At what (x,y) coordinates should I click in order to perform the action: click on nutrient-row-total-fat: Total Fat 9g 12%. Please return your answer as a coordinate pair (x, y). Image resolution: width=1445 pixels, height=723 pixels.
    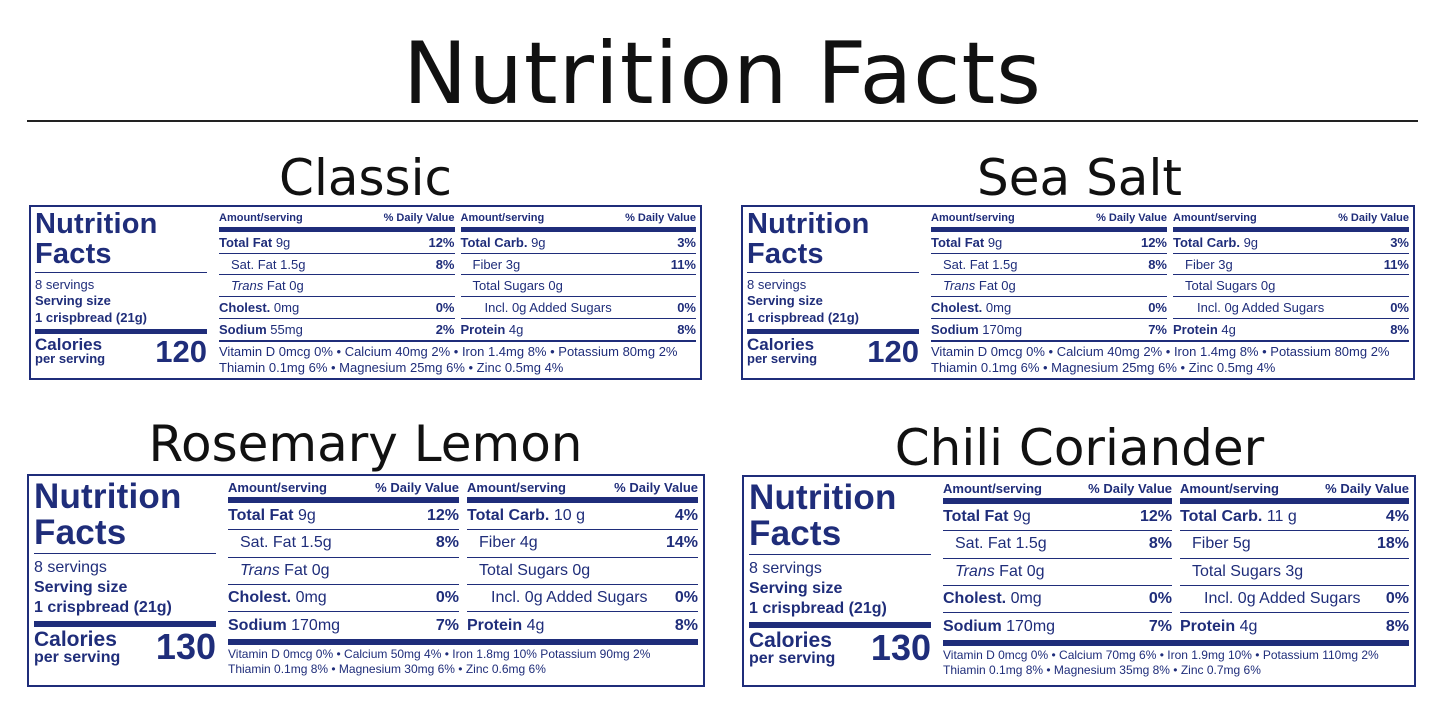
    Looking at the image, I should click on (343, 517).